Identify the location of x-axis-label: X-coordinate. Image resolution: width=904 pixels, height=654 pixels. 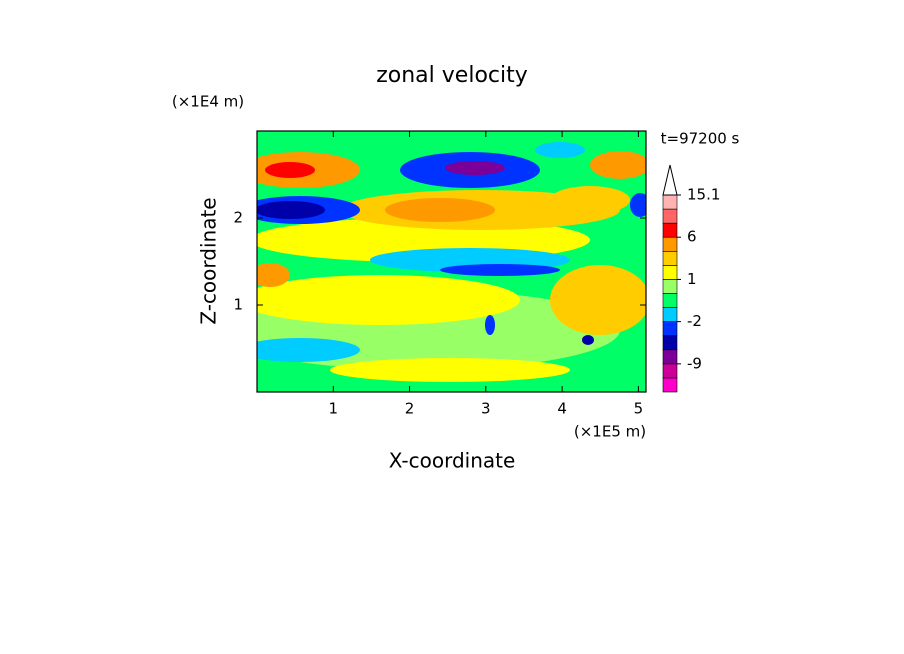
(452, 461).